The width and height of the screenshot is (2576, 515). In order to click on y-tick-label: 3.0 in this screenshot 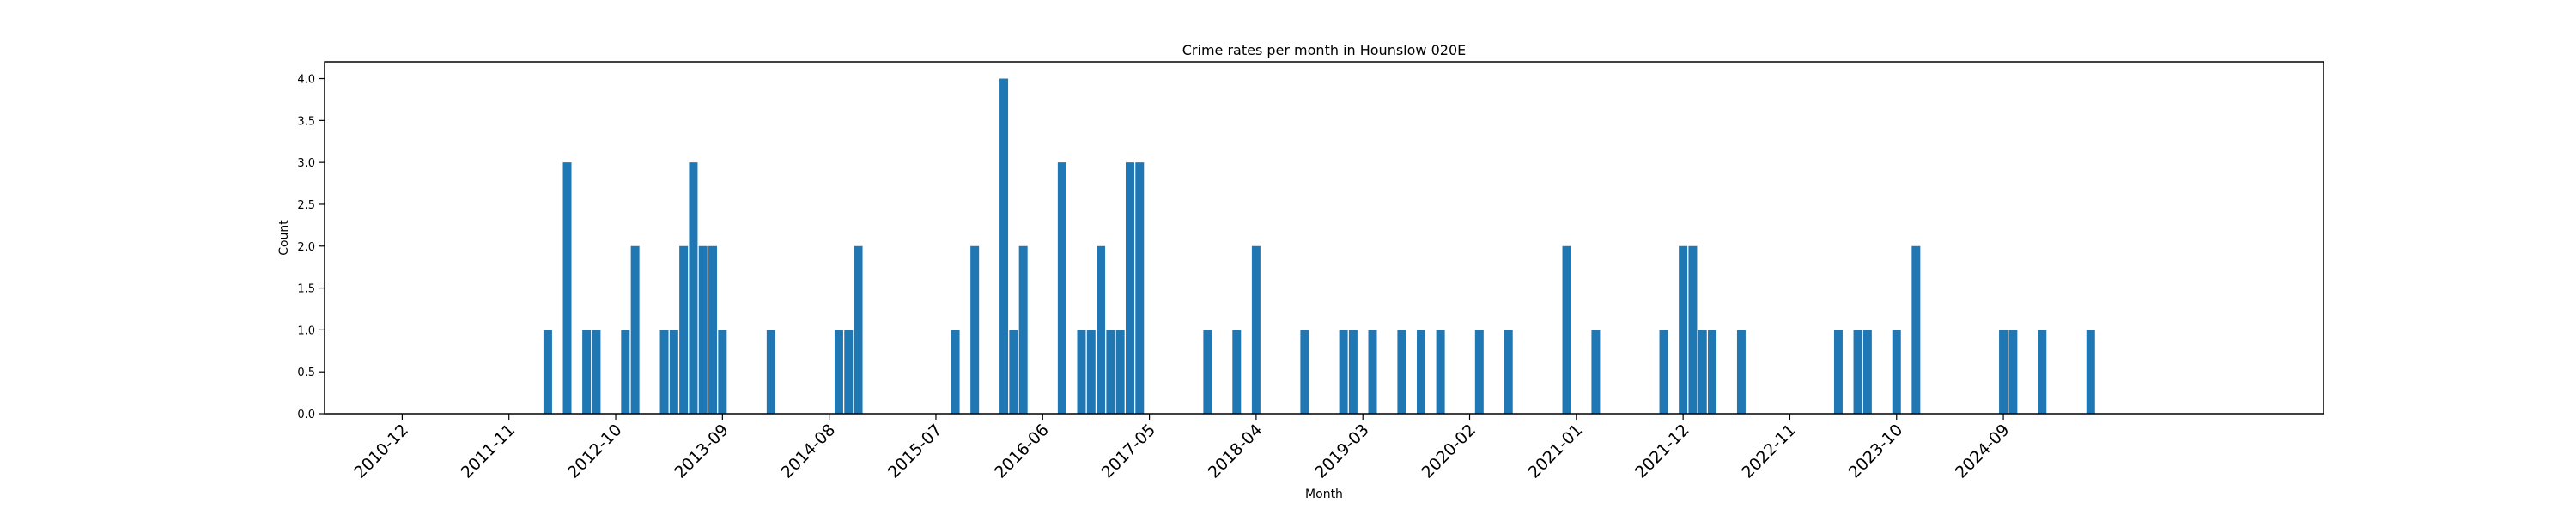, I will do `click(306, 163)`.